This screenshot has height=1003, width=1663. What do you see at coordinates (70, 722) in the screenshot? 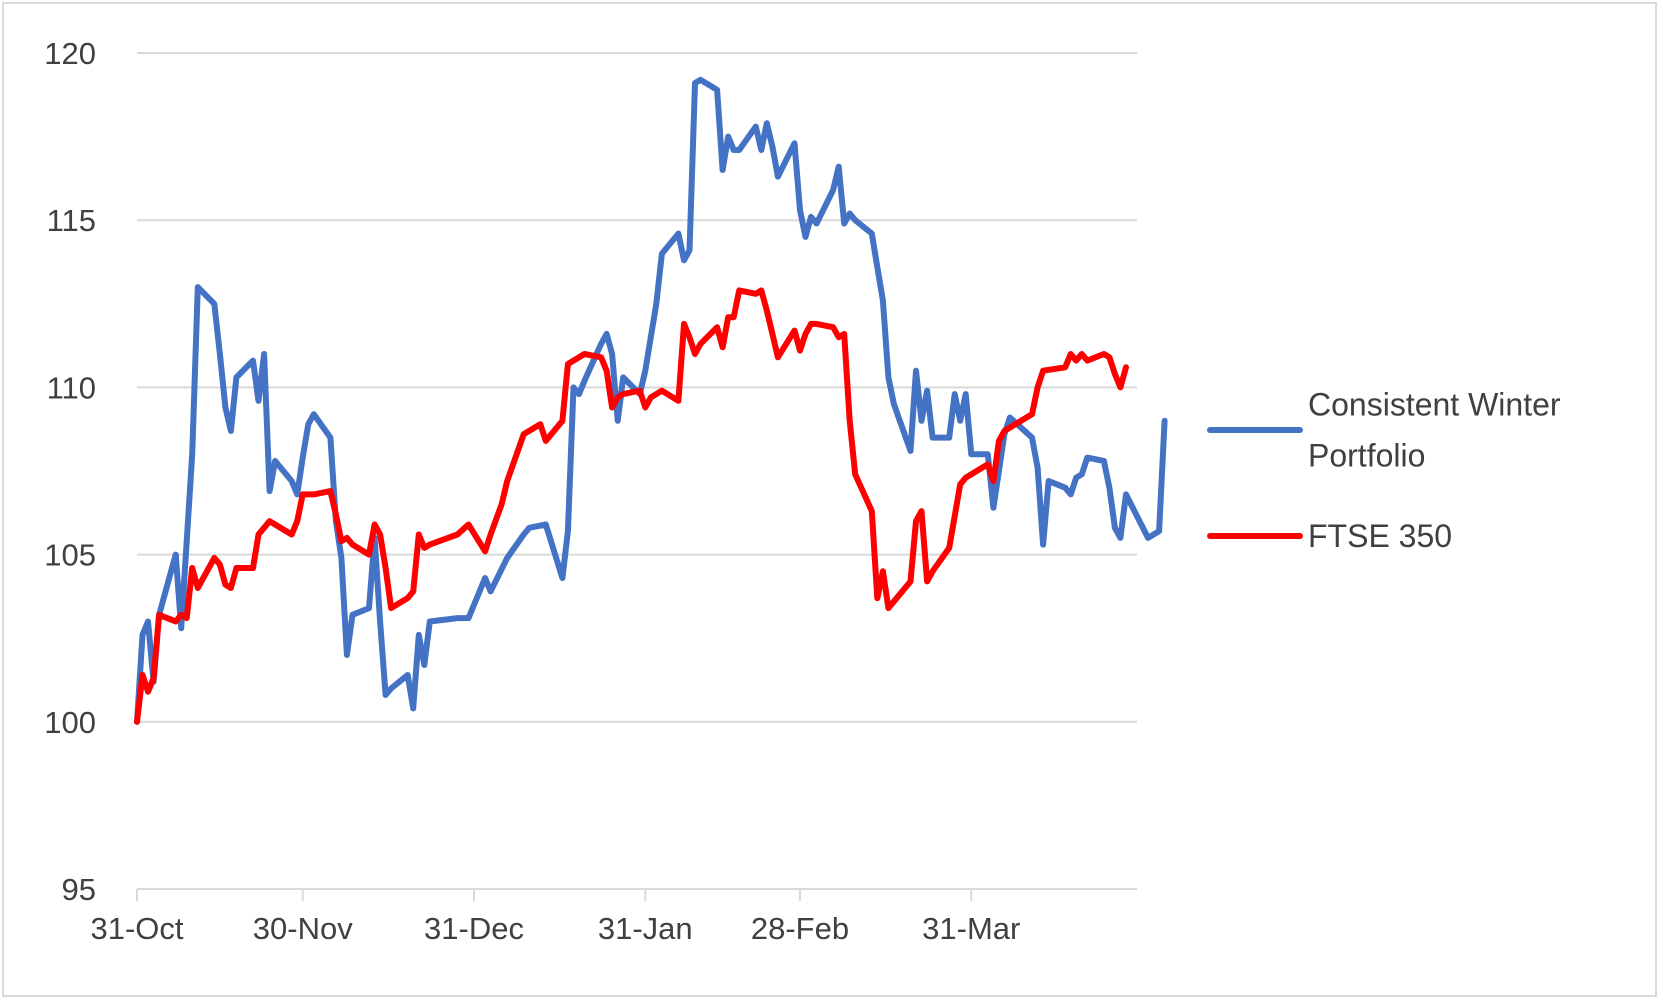
I see `y-tick-label: 100` at bounding box center [70, 722].